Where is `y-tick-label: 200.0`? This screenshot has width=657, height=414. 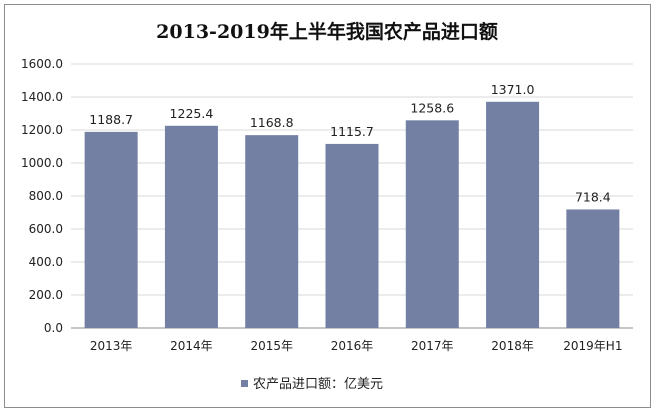
y-tick-label: 200.0 is located at coordinates (46, 295).